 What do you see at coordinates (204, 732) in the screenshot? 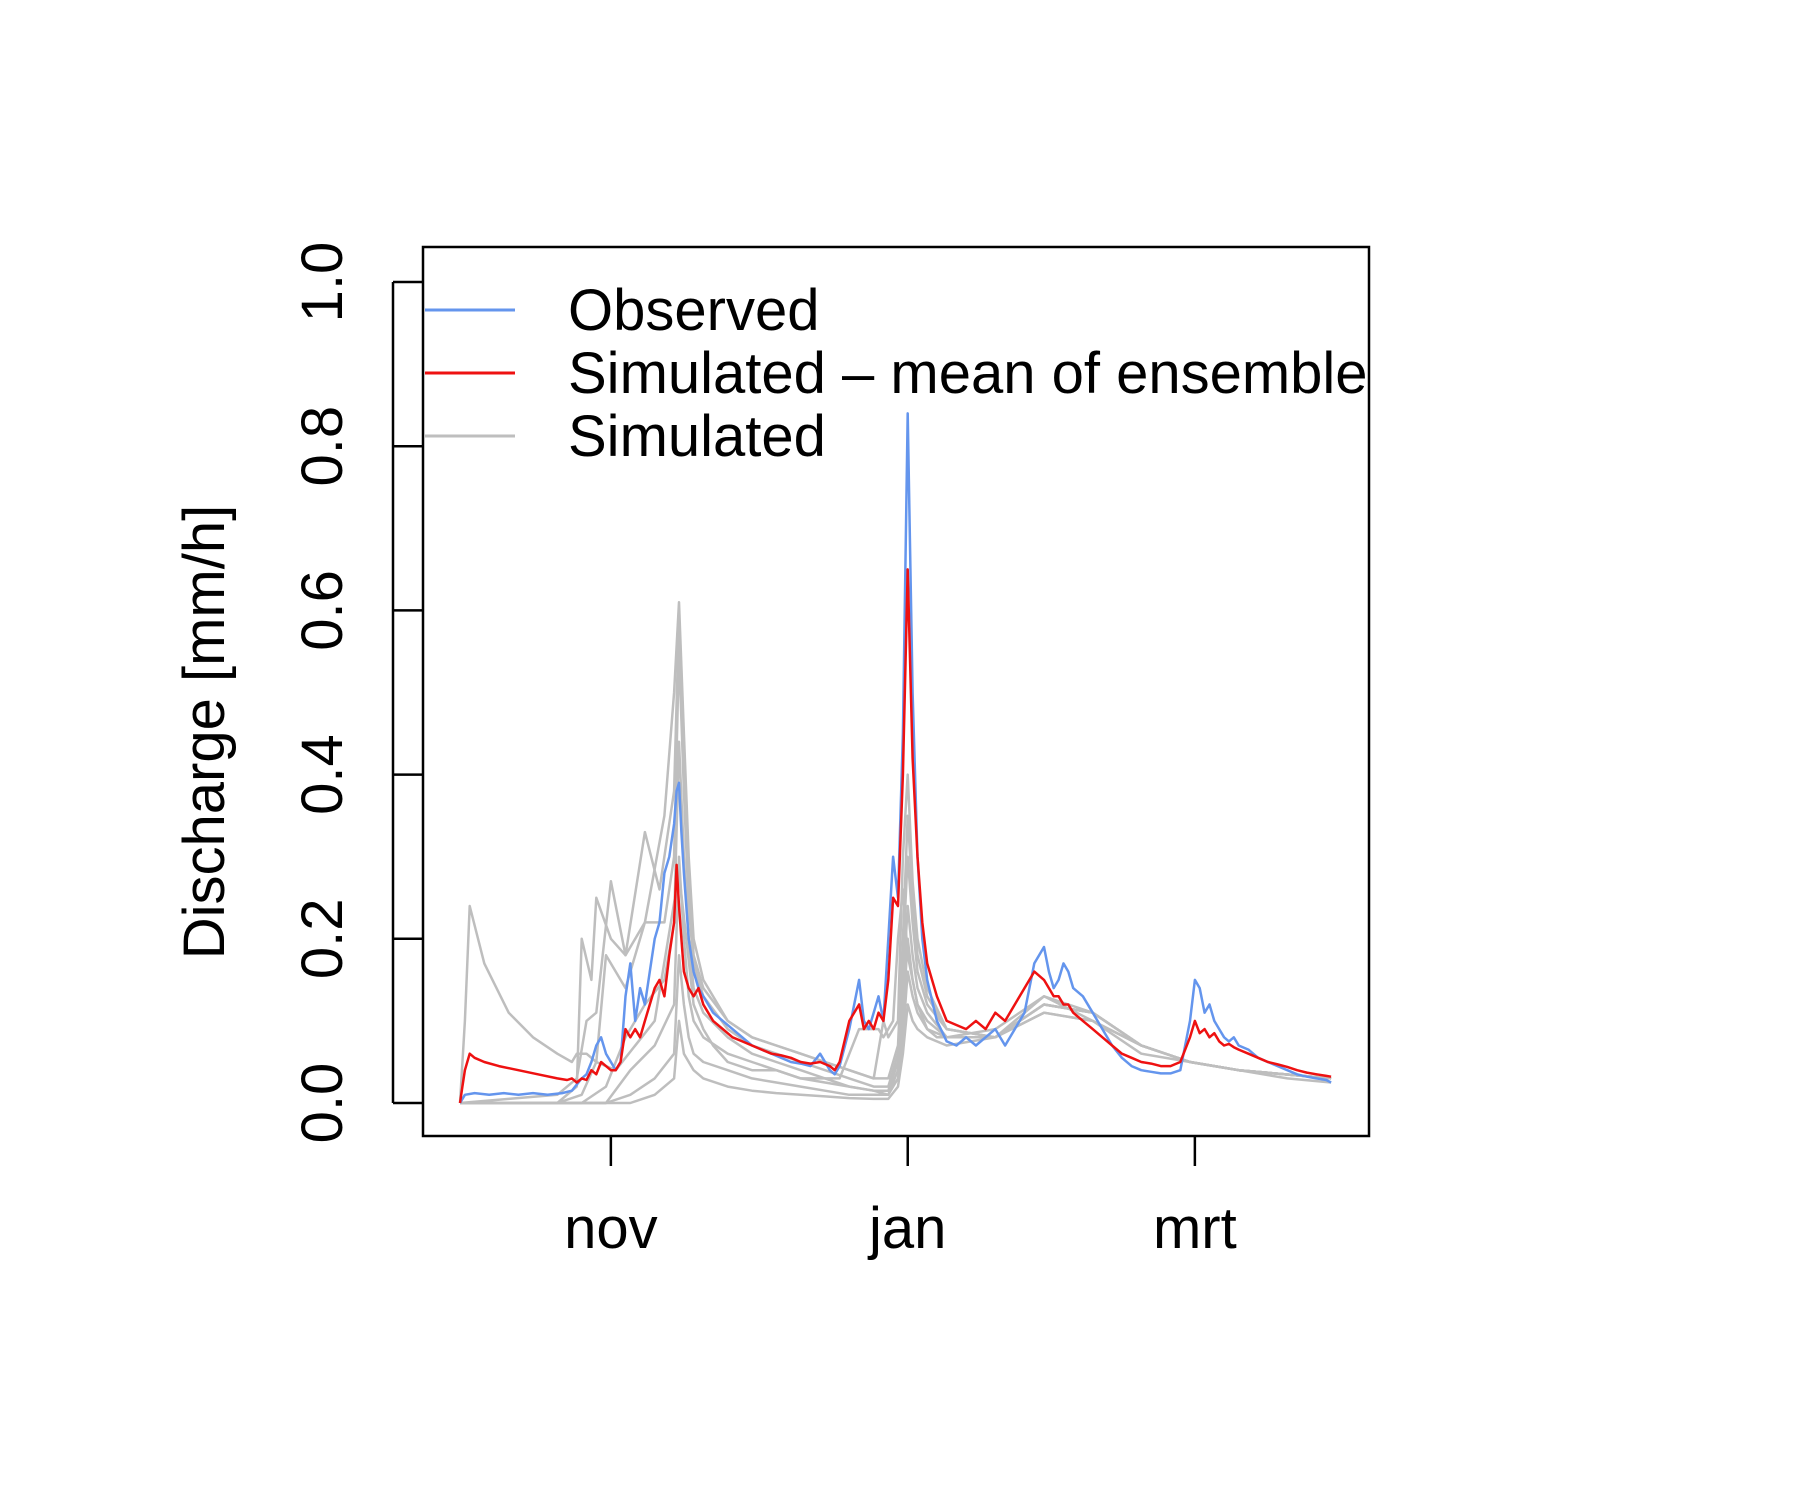
I see `y-axis-title: Discharge [mm/h]` at bounding box center [204, 732].